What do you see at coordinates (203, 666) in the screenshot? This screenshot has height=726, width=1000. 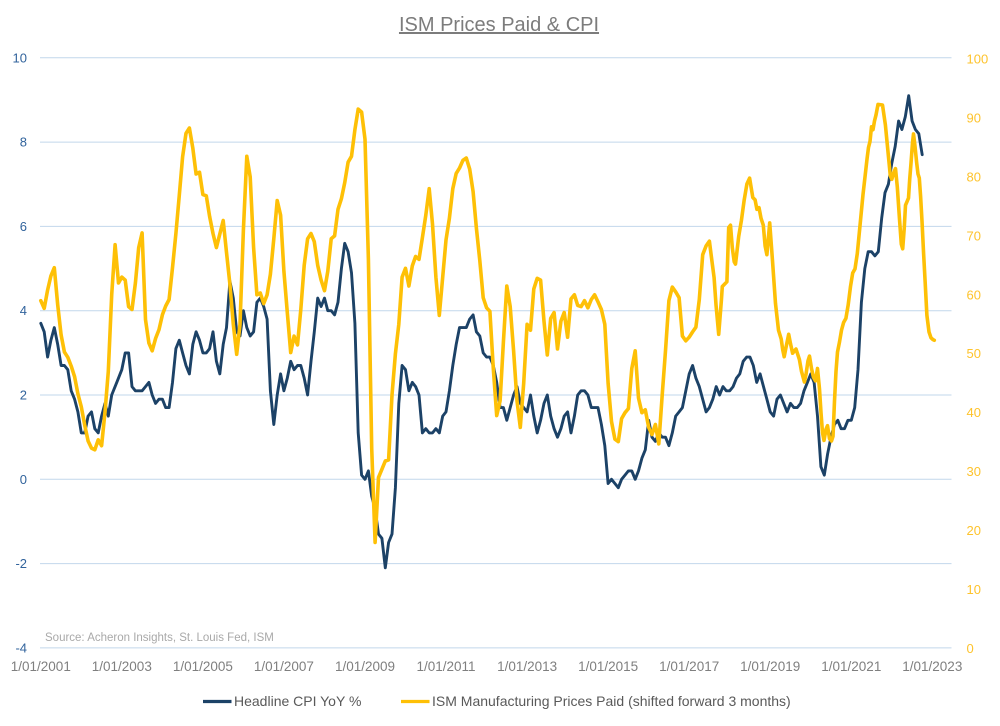 I see `svg-text: 1/01/2005` at bounding box center [203, 666].